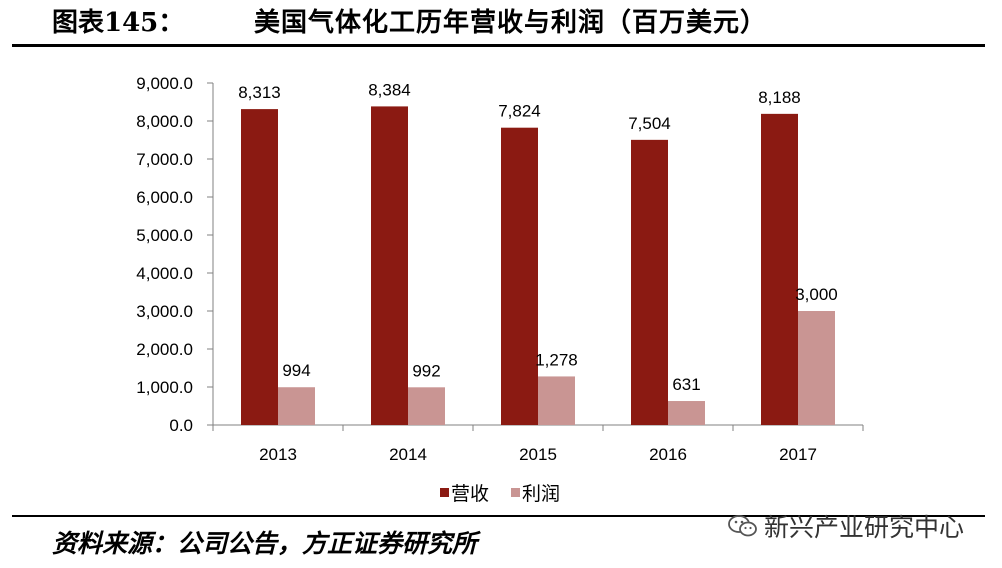  Describe the element at coordinates (538, 444) in the screenshot. I see `x-axis: 2013 2014 2015 2016 2017` at that location.